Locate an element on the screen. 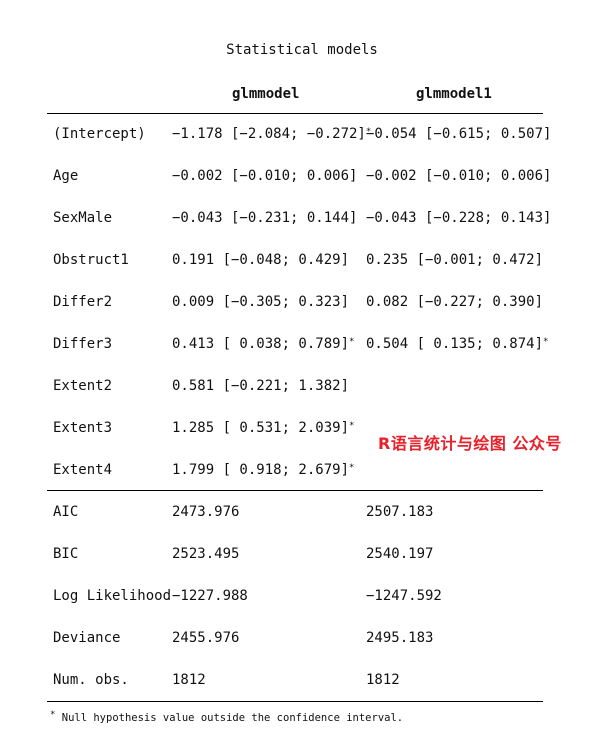 The height and width of the screenshot is (748, 604). glmmodel-value: 1.799 [ 0.918; 2.679]* is located at coordinates (263, 470).